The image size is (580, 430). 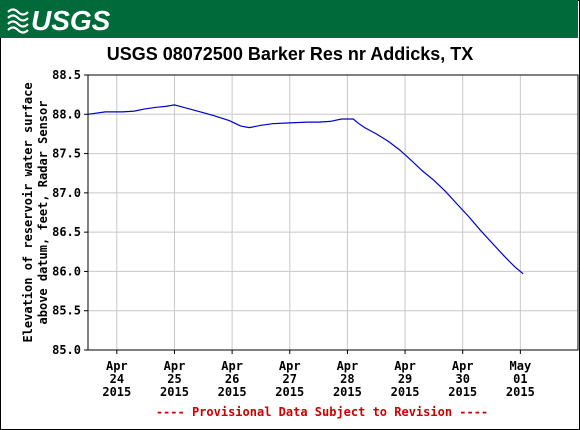 What do you see at coordinates (66, 114) in the screenshot?
I see `y-tick-label: 88.0` at bounding box center [66, 114].